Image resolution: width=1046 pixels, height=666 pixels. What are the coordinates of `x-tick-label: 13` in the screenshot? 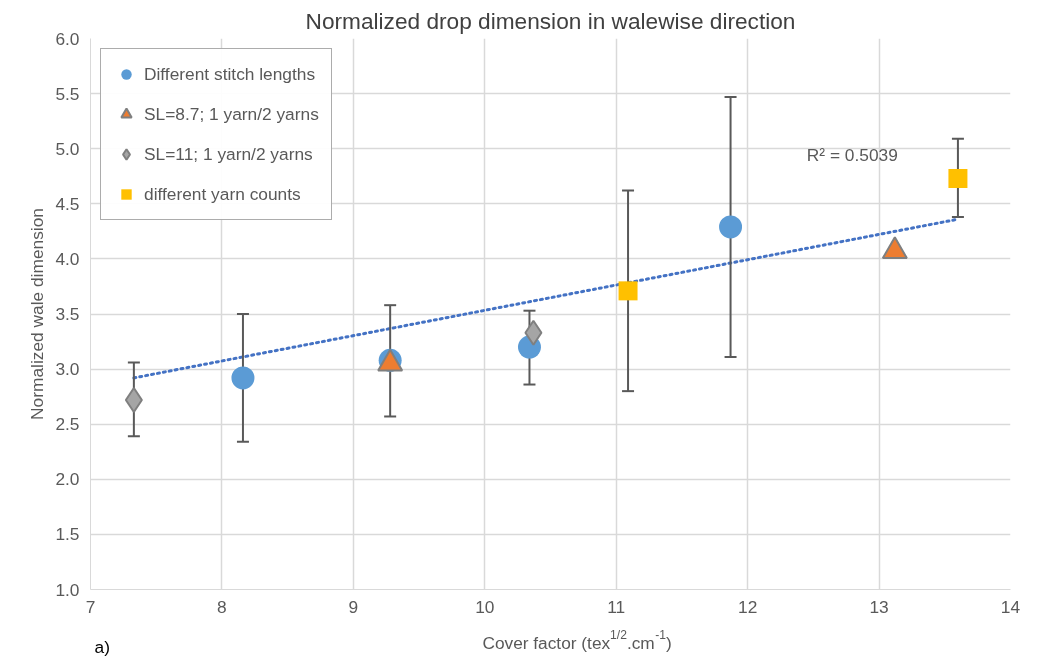 It's located at (879, 606).